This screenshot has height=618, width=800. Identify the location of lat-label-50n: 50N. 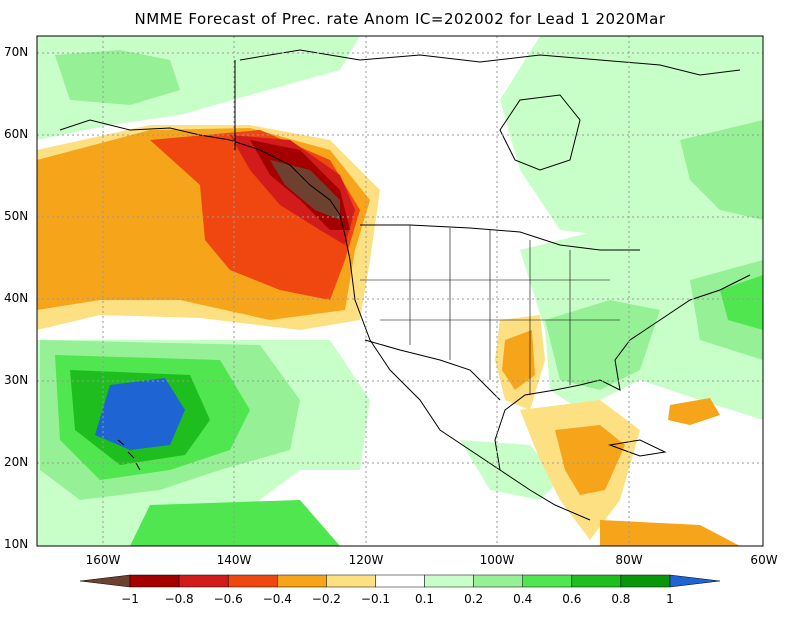
(16, 216).